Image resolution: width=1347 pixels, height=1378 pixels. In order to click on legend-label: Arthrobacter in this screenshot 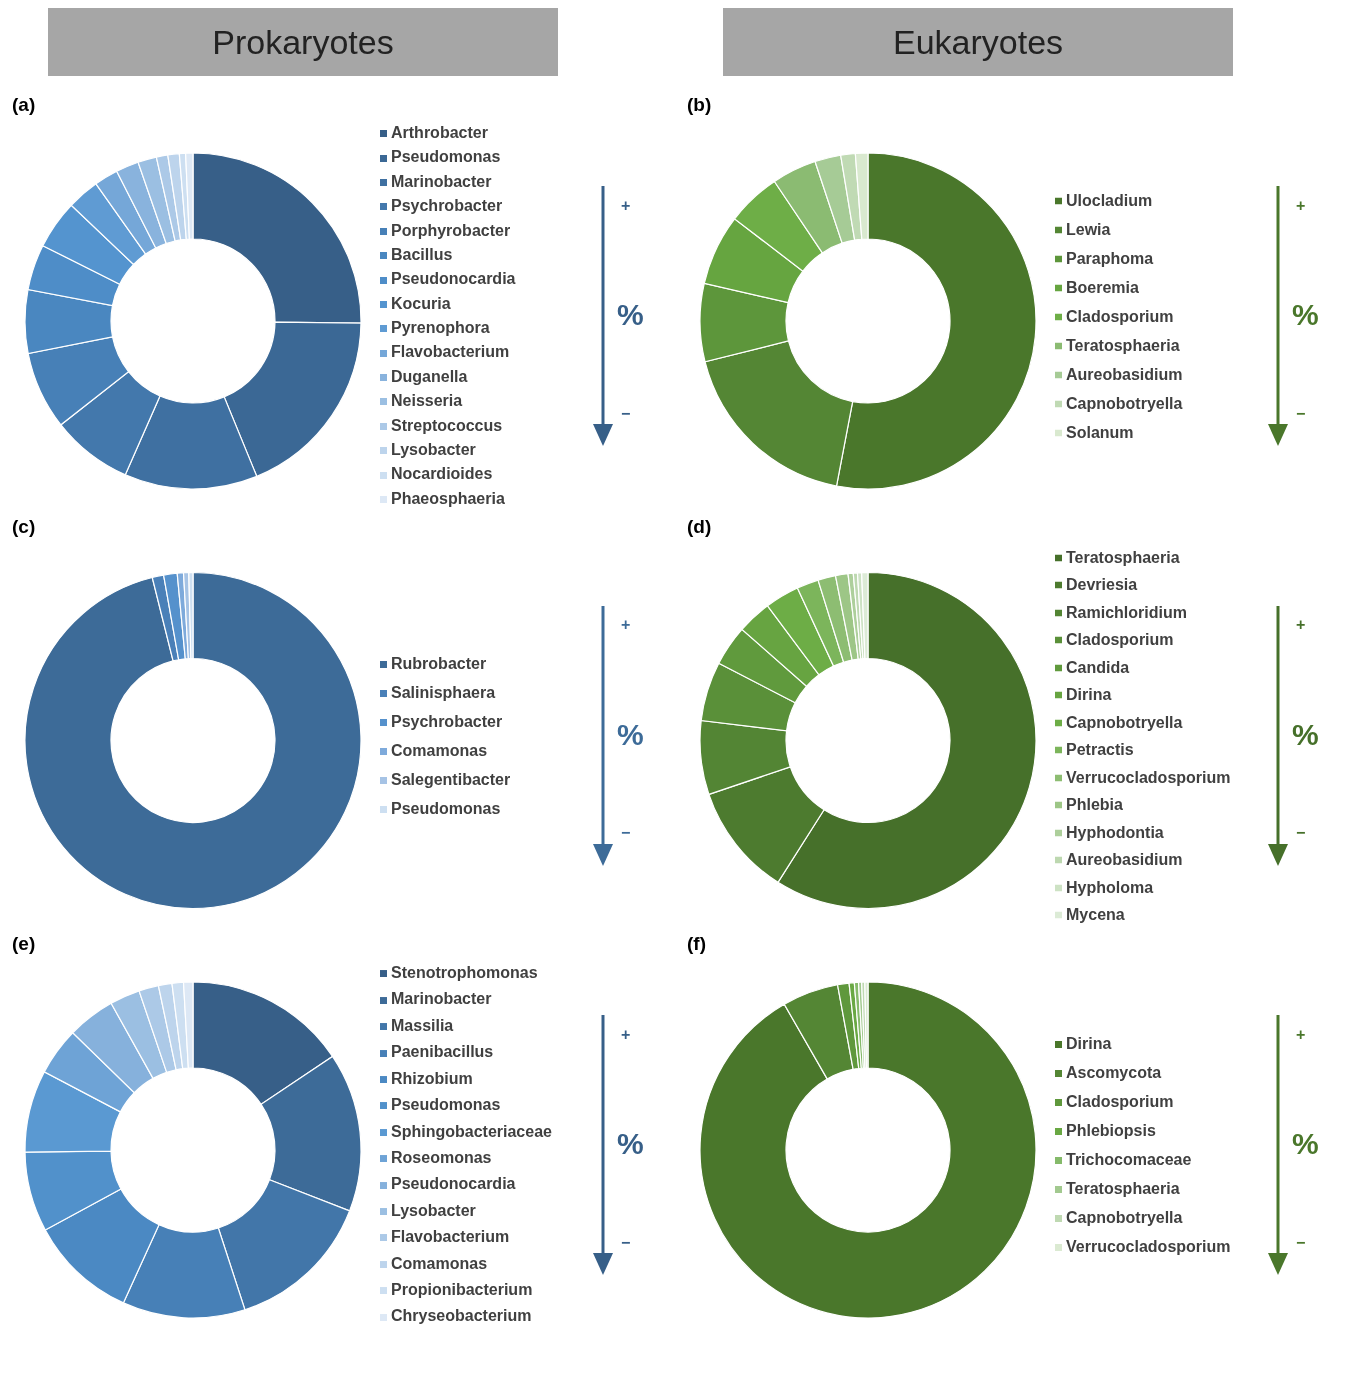, I will do `click(439, 132)`.